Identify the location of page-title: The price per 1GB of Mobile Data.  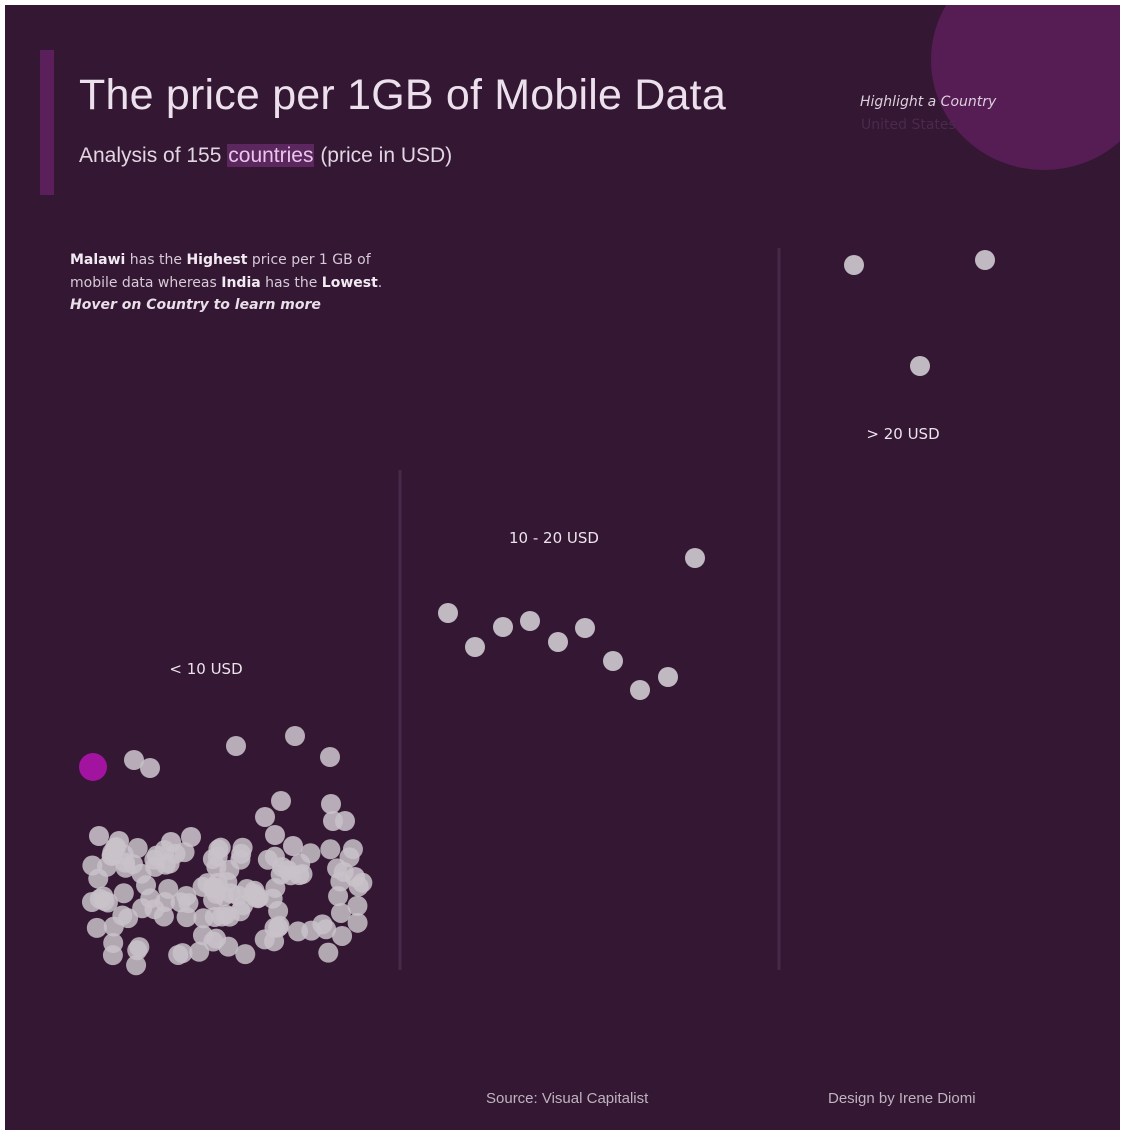
(402, 95).